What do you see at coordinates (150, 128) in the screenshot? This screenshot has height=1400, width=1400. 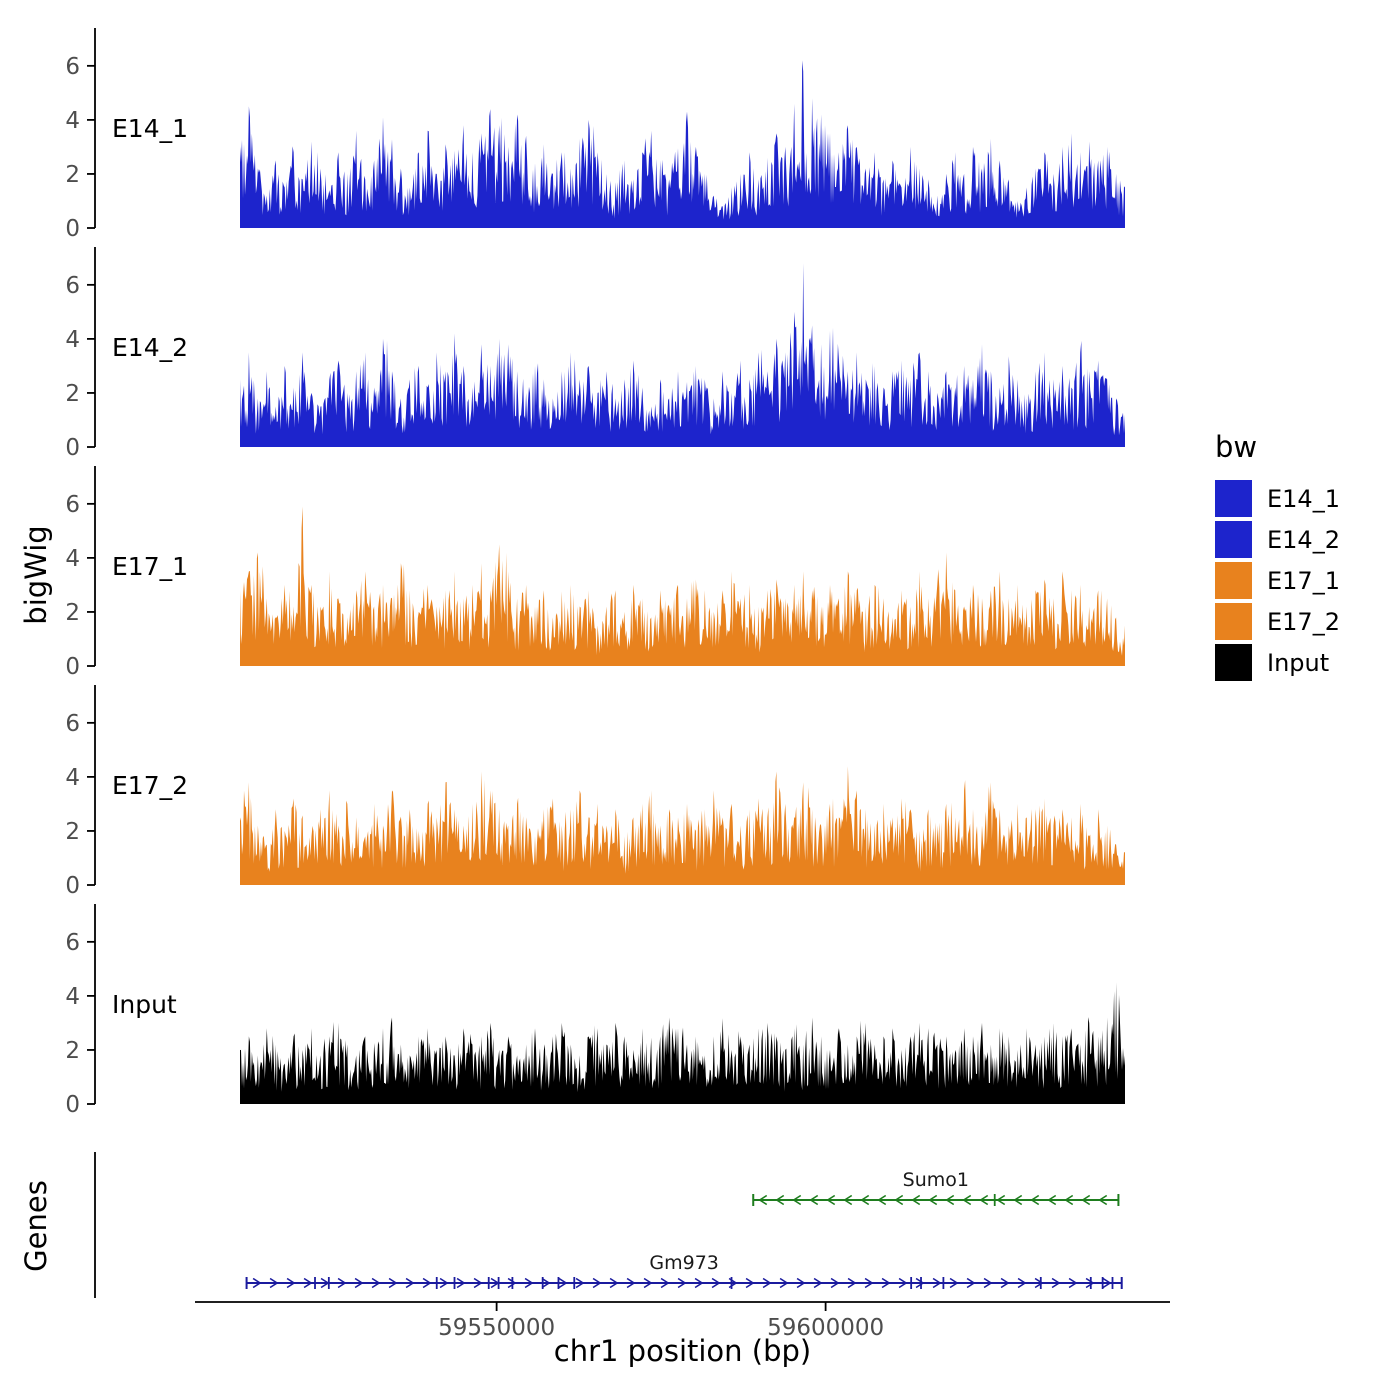 I see `track-label: E14_1` at bounding box center [150, 128].